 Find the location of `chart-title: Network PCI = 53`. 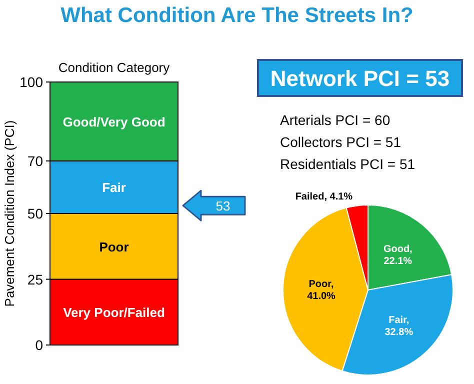

chart-title: Network PCI = 53 is located at coordinates (360, 78).